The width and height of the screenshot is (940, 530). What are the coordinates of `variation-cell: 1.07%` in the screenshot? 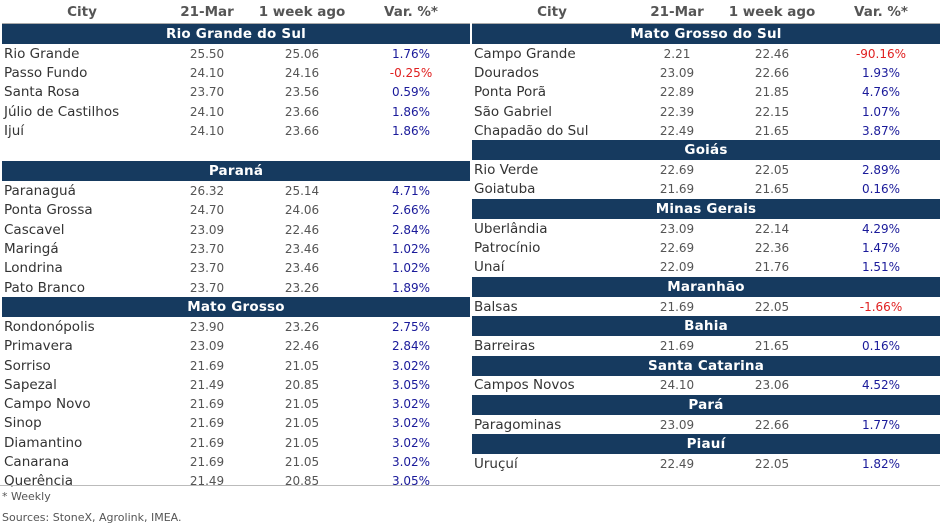 It's located at (881, 111).